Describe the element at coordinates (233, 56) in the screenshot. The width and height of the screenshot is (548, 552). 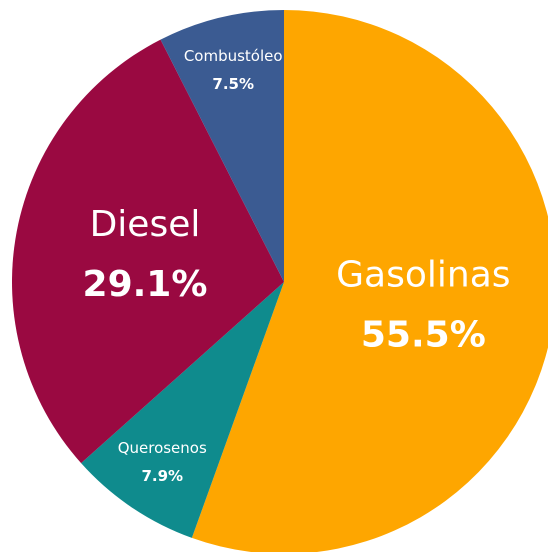
I see `slice-label: Combustóleo` at that location.